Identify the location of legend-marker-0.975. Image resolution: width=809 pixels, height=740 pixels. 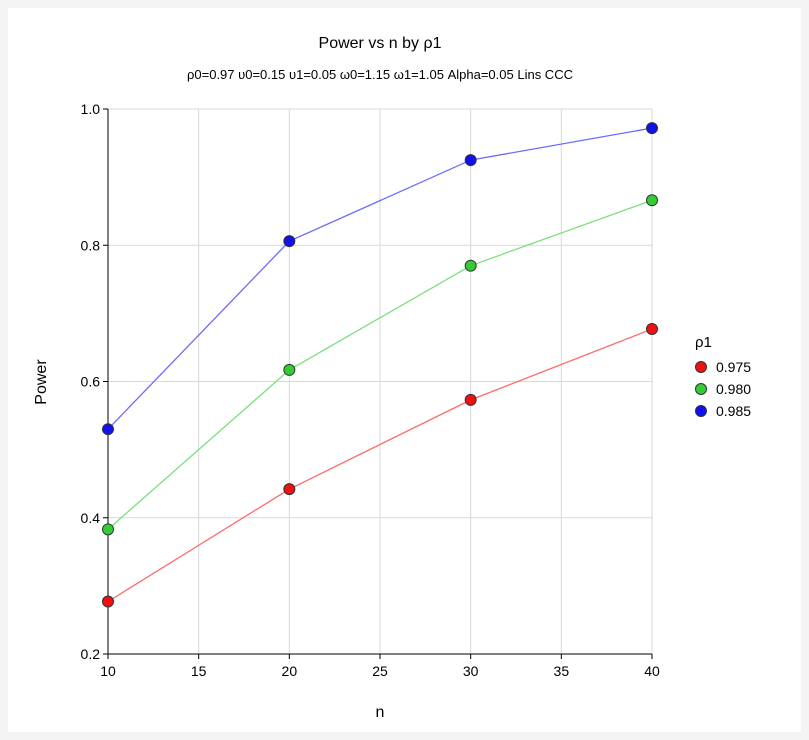
(701, 367).